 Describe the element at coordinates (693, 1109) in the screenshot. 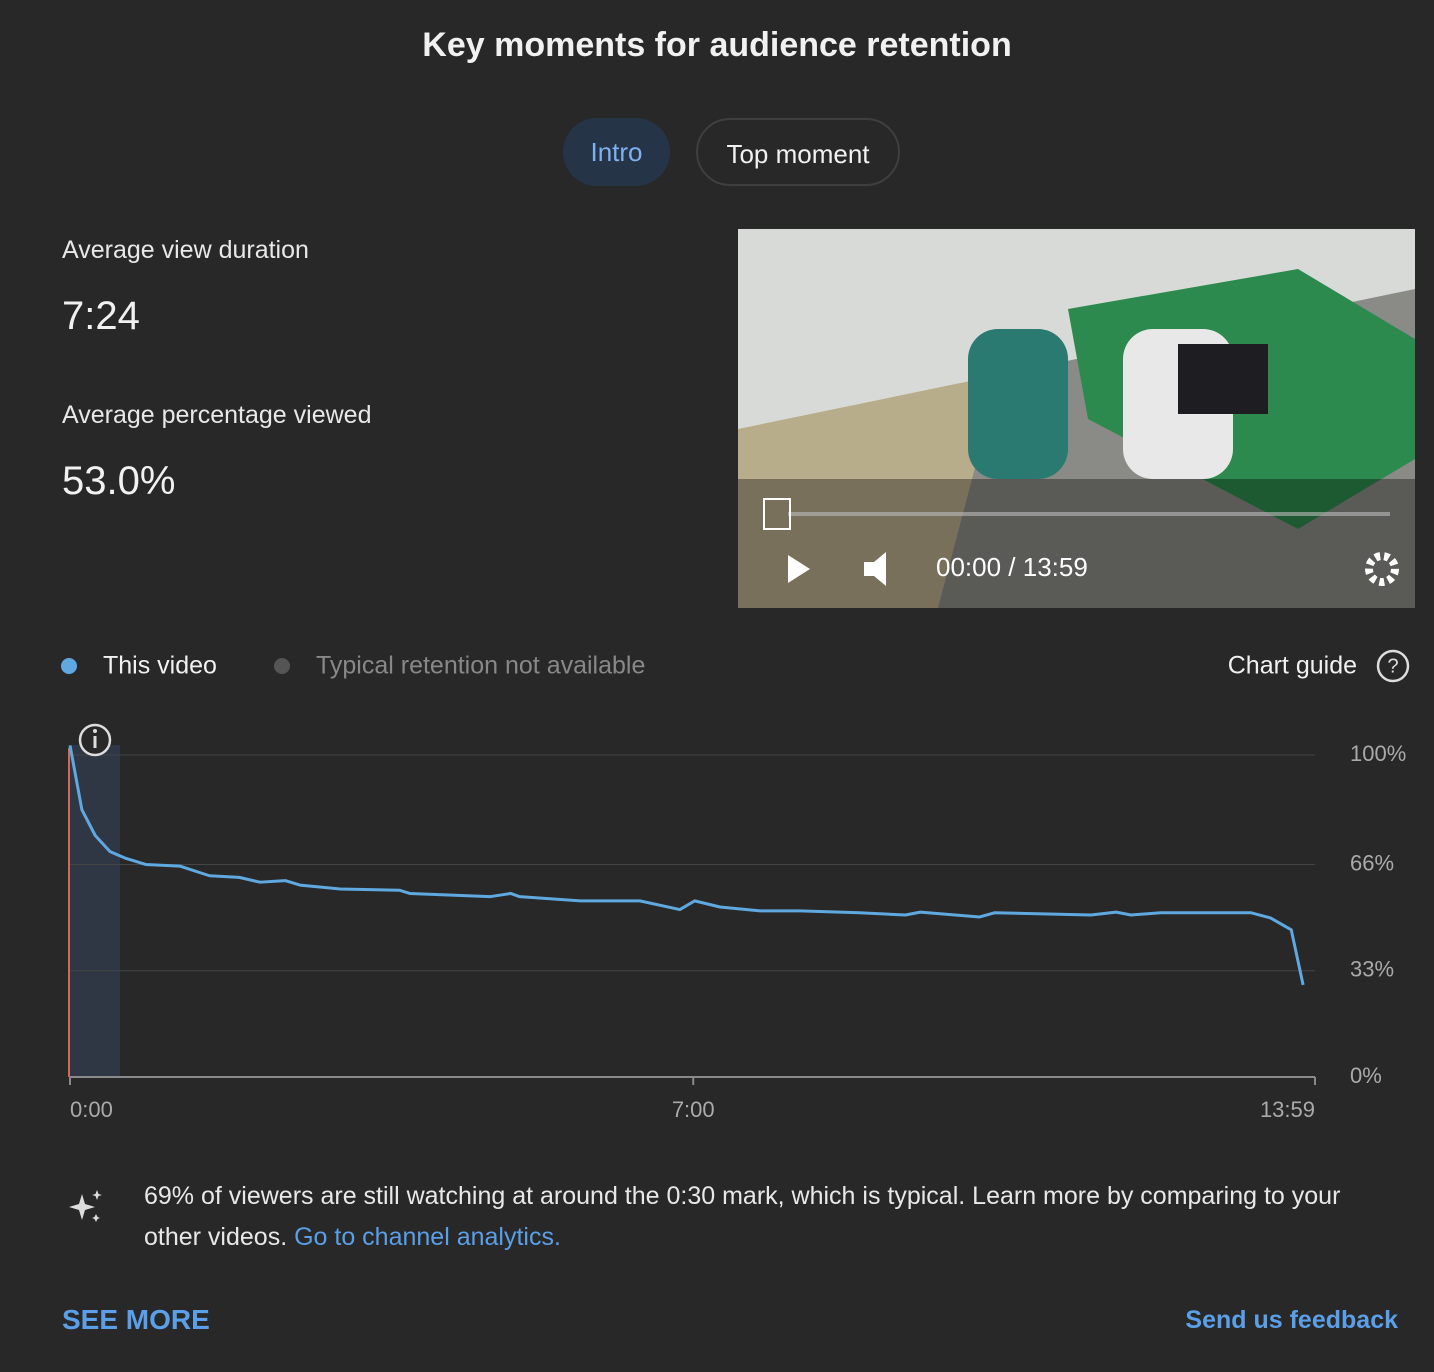

I see `x-tick-label: 7:00` at that location.